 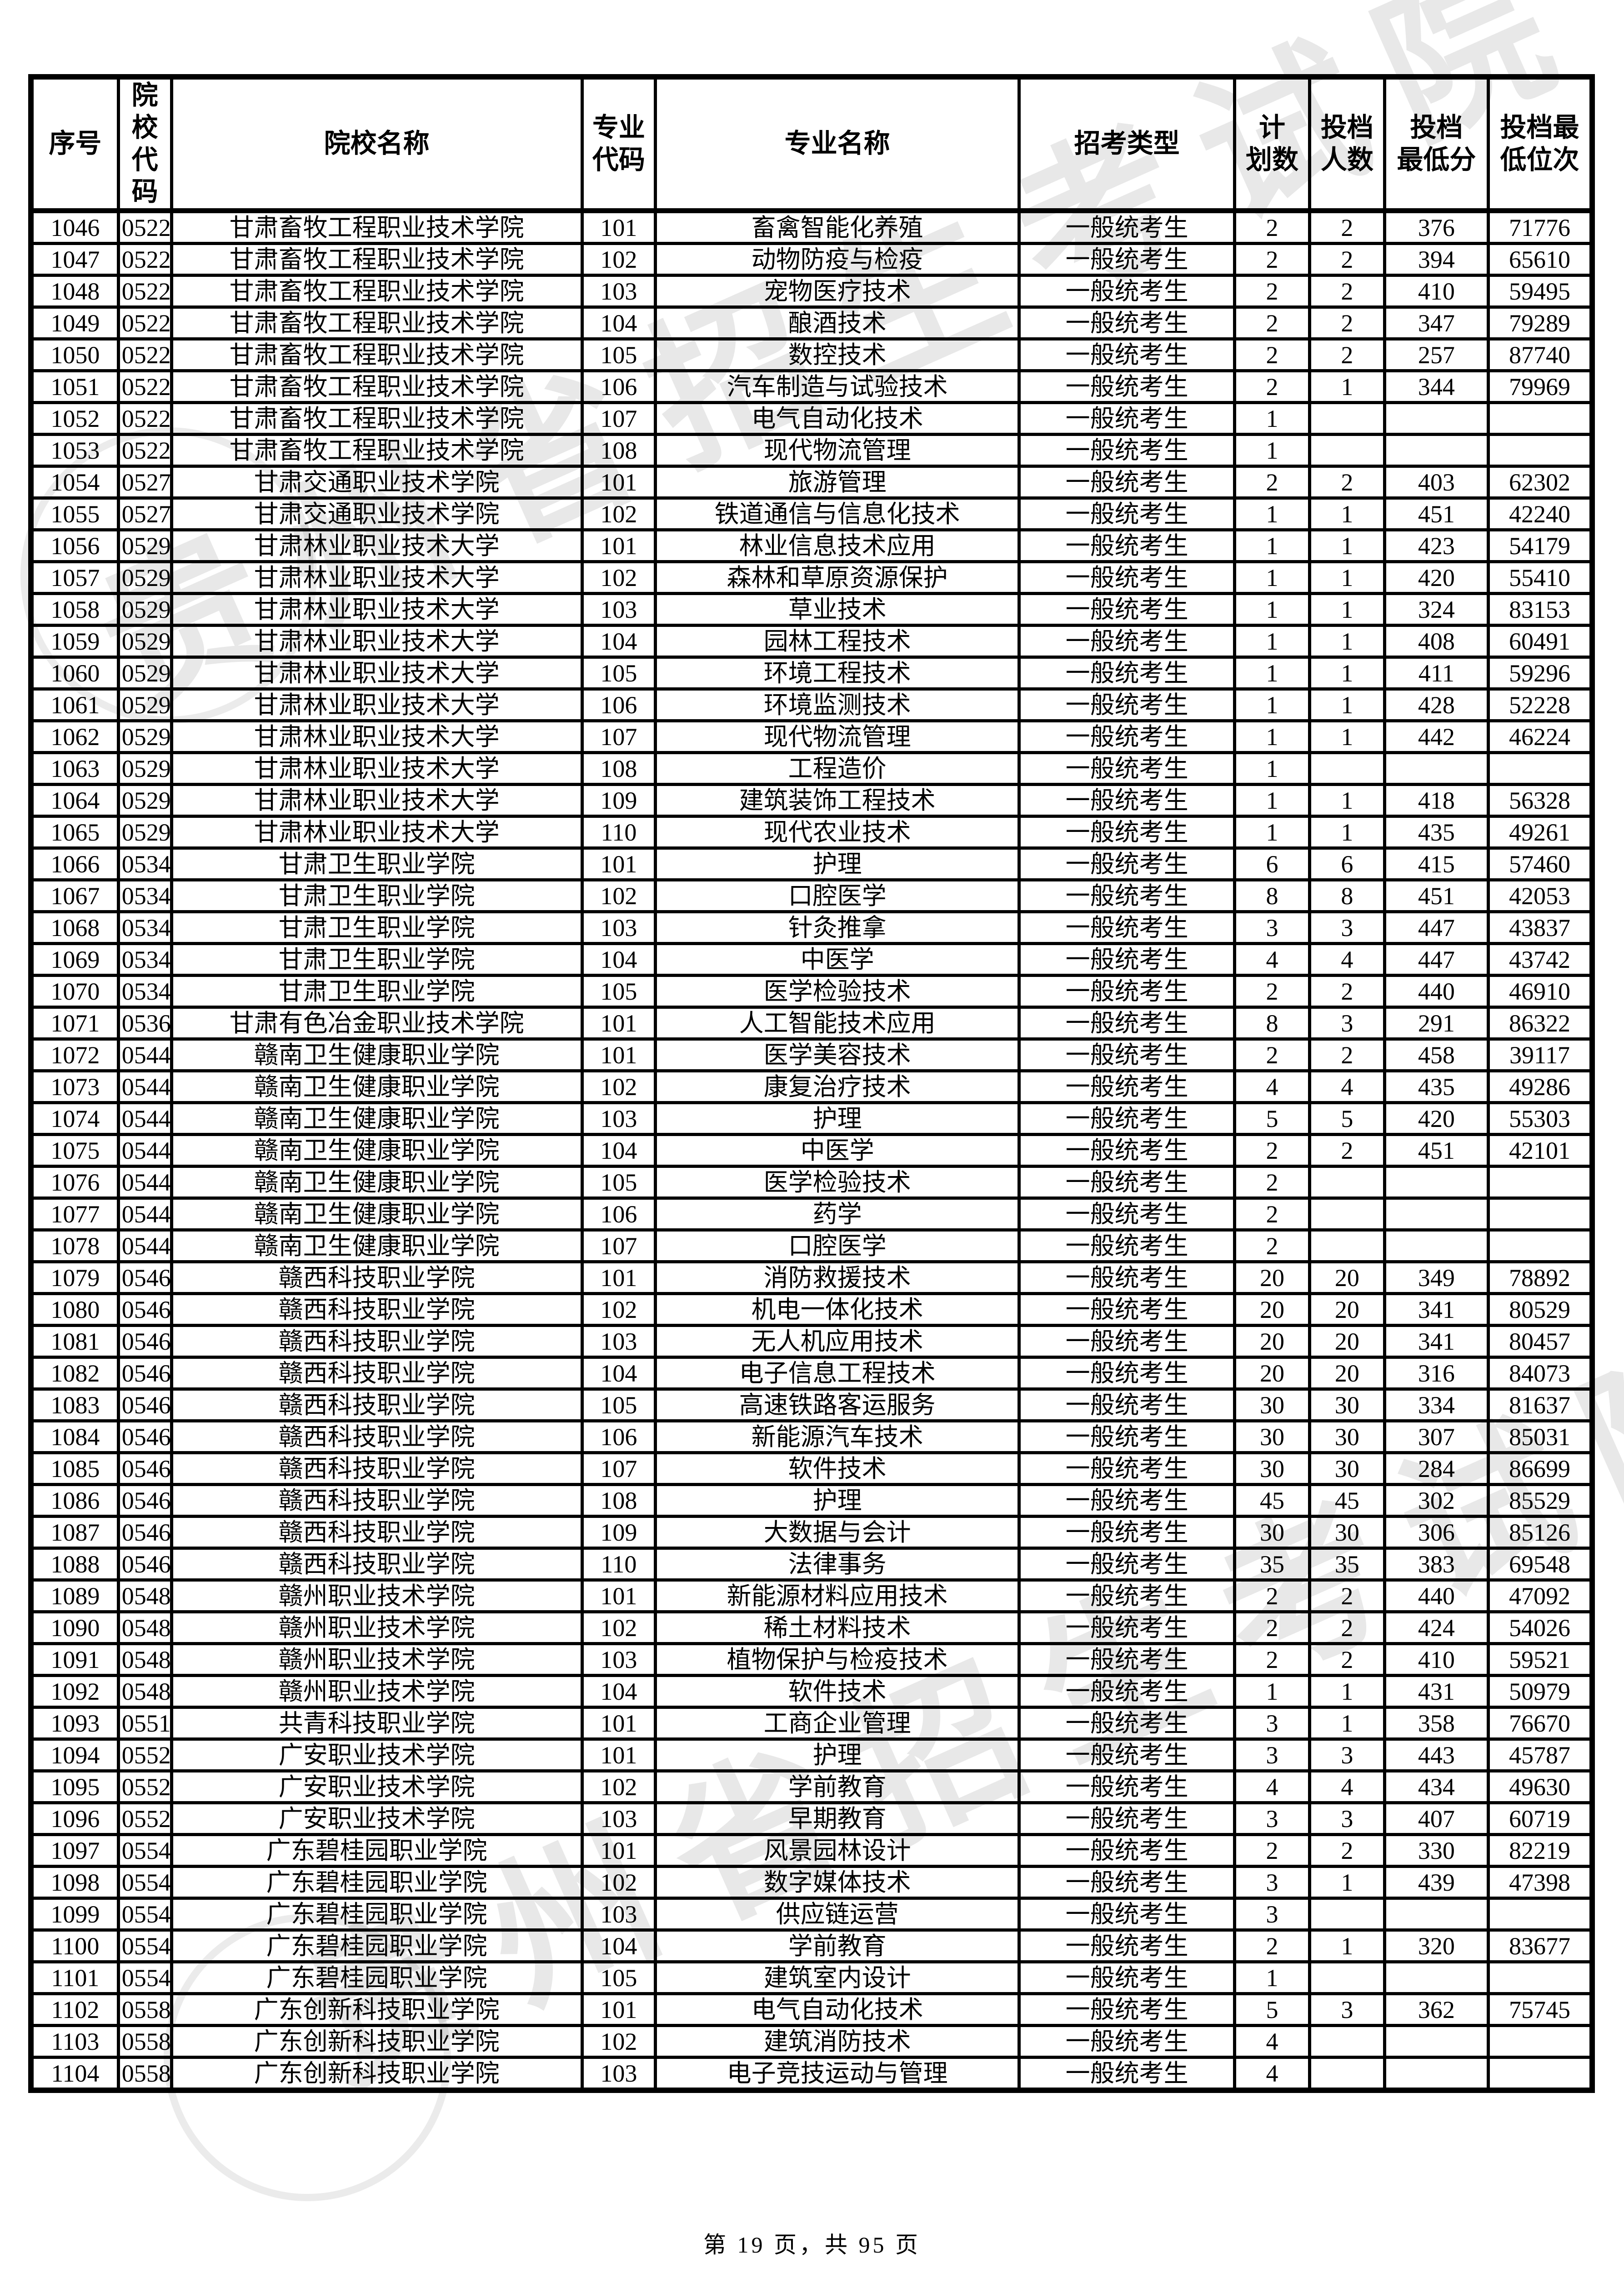 What do you see at coordinates (837, 1341) in the screenshot?
I see `cell-major_name: 无人机应用技术` at bounding box center [837, 1341].